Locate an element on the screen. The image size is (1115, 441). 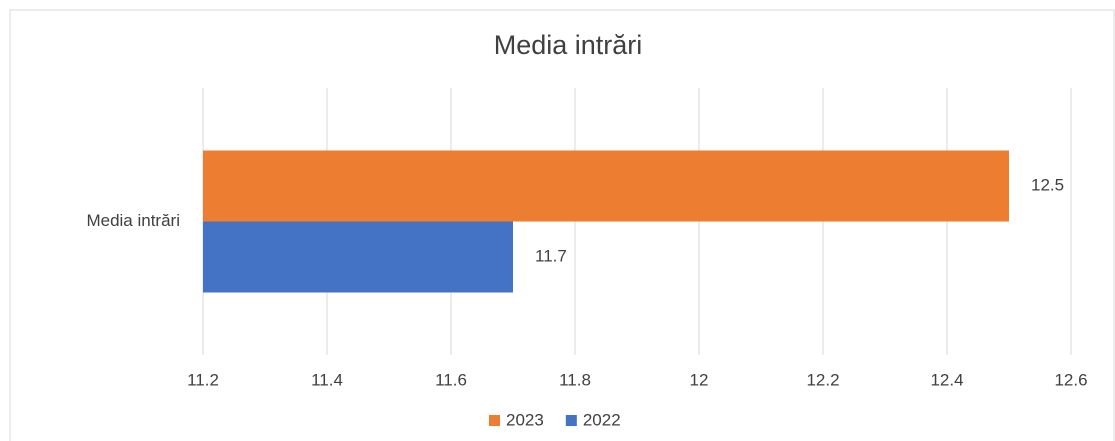
legend-label: 2023 is located at coordinates (525, 419).